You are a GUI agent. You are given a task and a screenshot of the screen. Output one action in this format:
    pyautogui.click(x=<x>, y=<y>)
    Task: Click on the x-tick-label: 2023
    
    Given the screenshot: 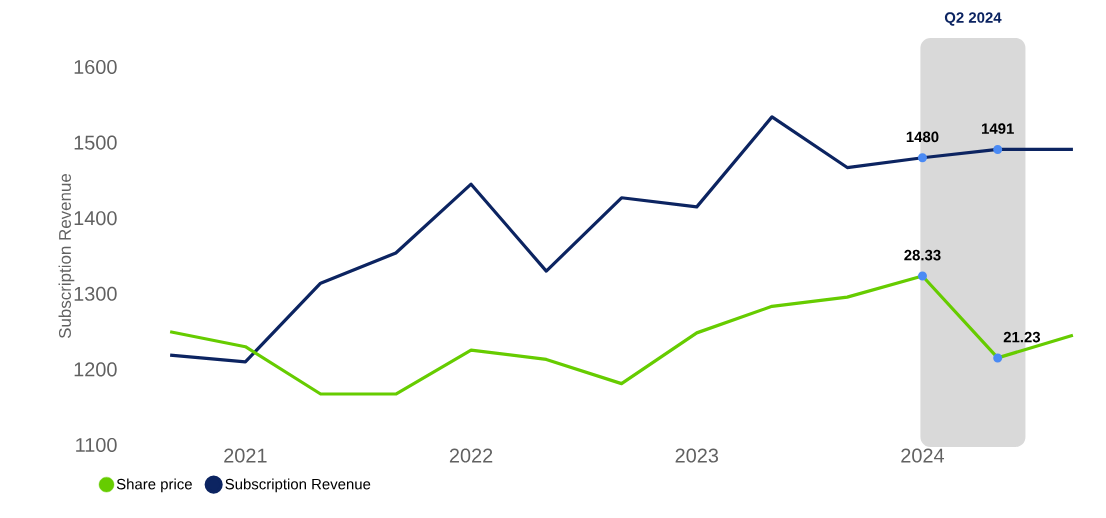 What is the action you would take?
    pyautogui.click(x=697, y=455)
    